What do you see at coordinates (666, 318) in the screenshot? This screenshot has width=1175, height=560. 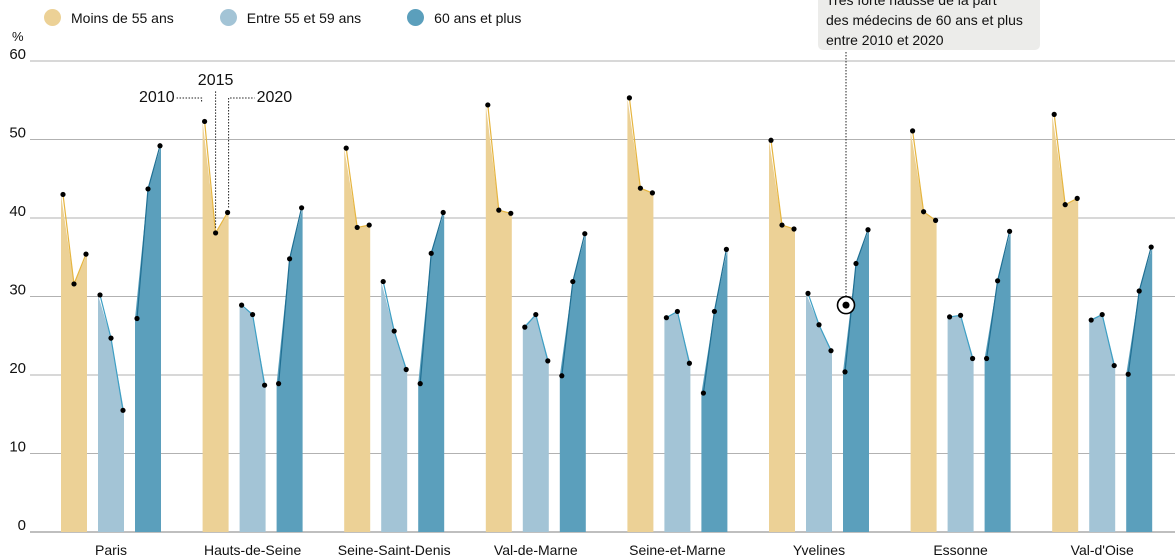 I see `point-seine-et-marne-55-59-2010` at bounding box center [666, 318].